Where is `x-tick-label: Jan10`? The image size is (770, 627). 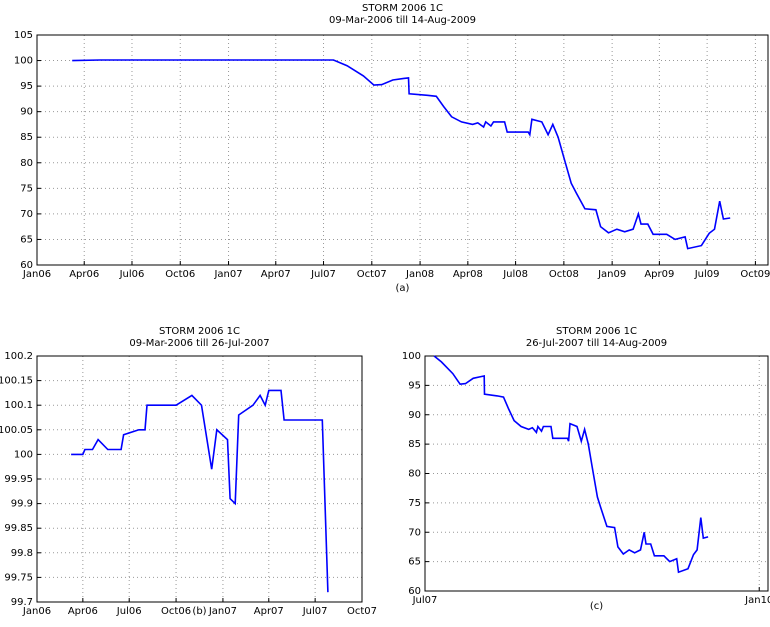
x-tick-label: Jan10 is located at coordinates (757, 600).